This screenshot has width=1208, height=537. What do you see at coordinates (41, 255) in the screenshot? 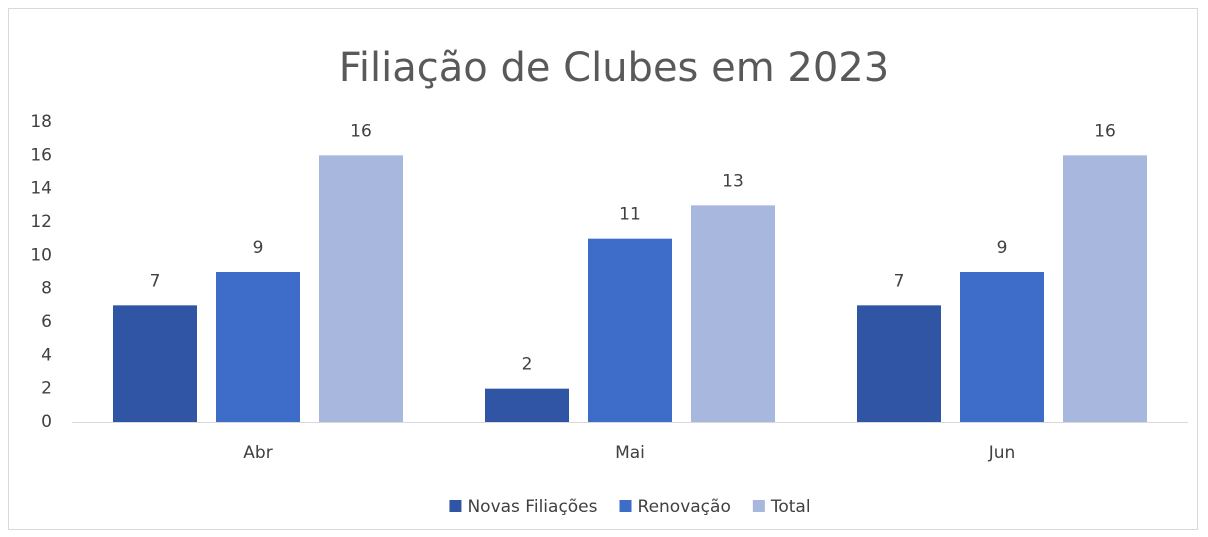
I see `y-tick-label: 10` at bounding box center [41, 255].